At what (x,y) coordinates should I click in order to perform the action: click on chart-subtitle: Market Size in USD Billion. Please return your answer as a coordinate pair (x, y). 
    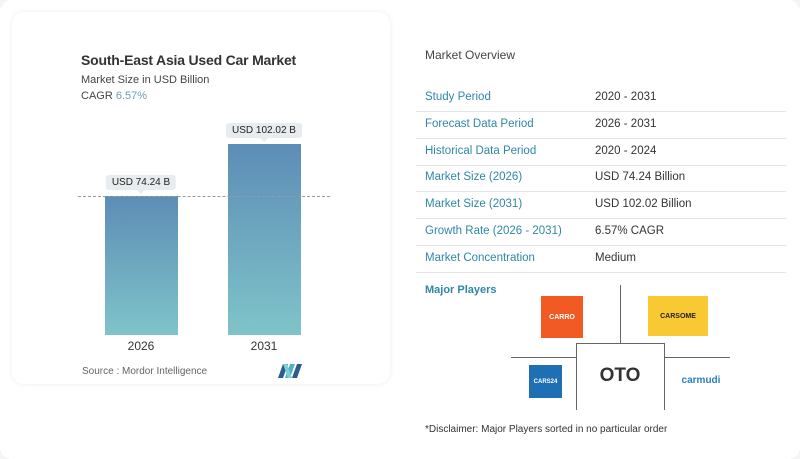
    Looking at the image, I should click on (145, 80).